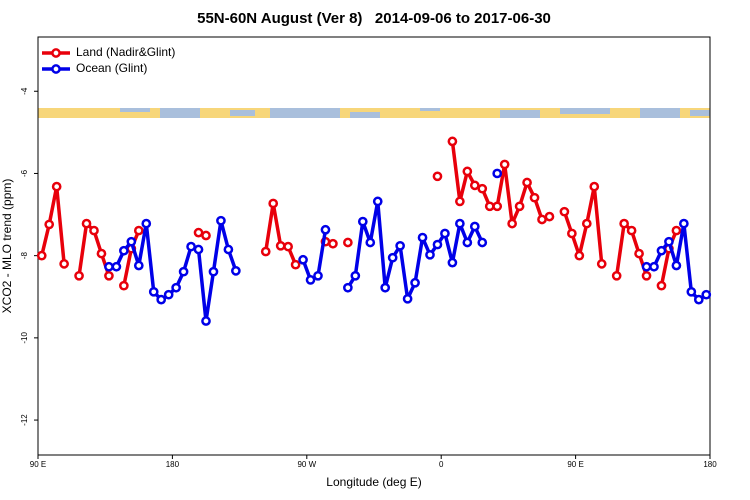 The height and width of the screenshot is (500, 750). Describe the element at coordinates (24, 338) in the screenshot. I see `y-tick-label: -10` at that location.